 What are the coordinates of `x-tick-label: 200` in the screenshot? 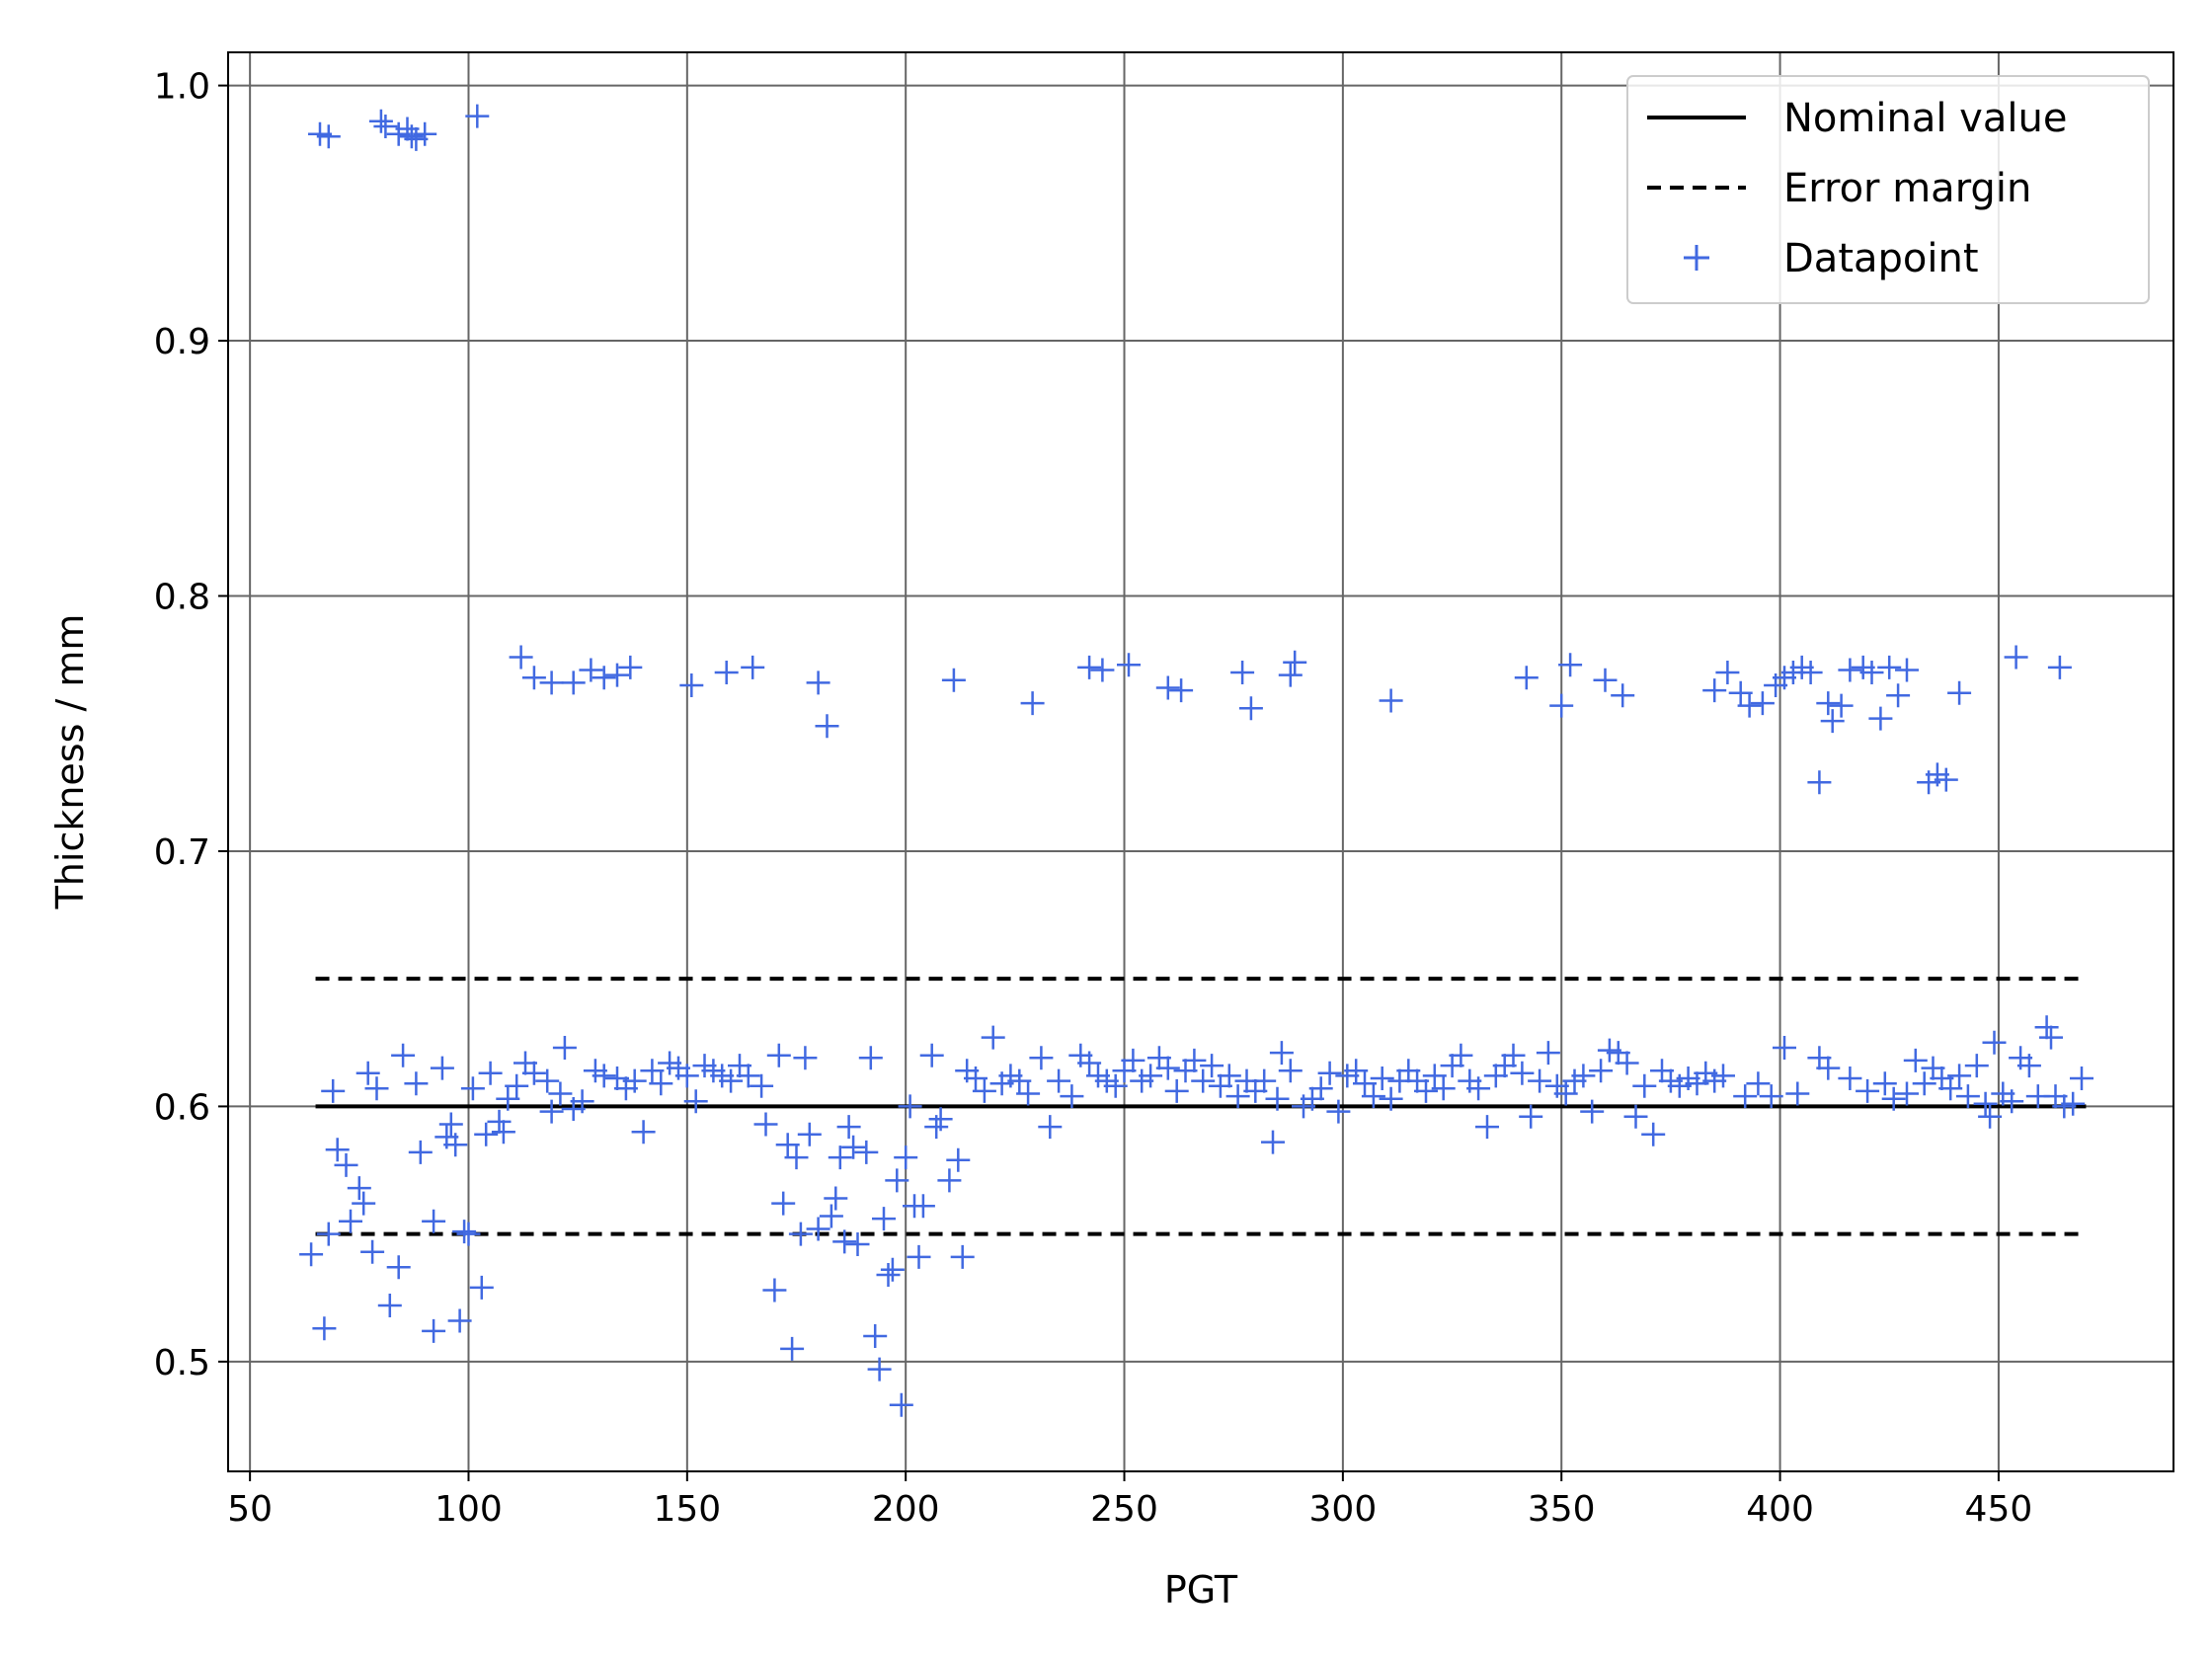 It's located at (906, 1509).